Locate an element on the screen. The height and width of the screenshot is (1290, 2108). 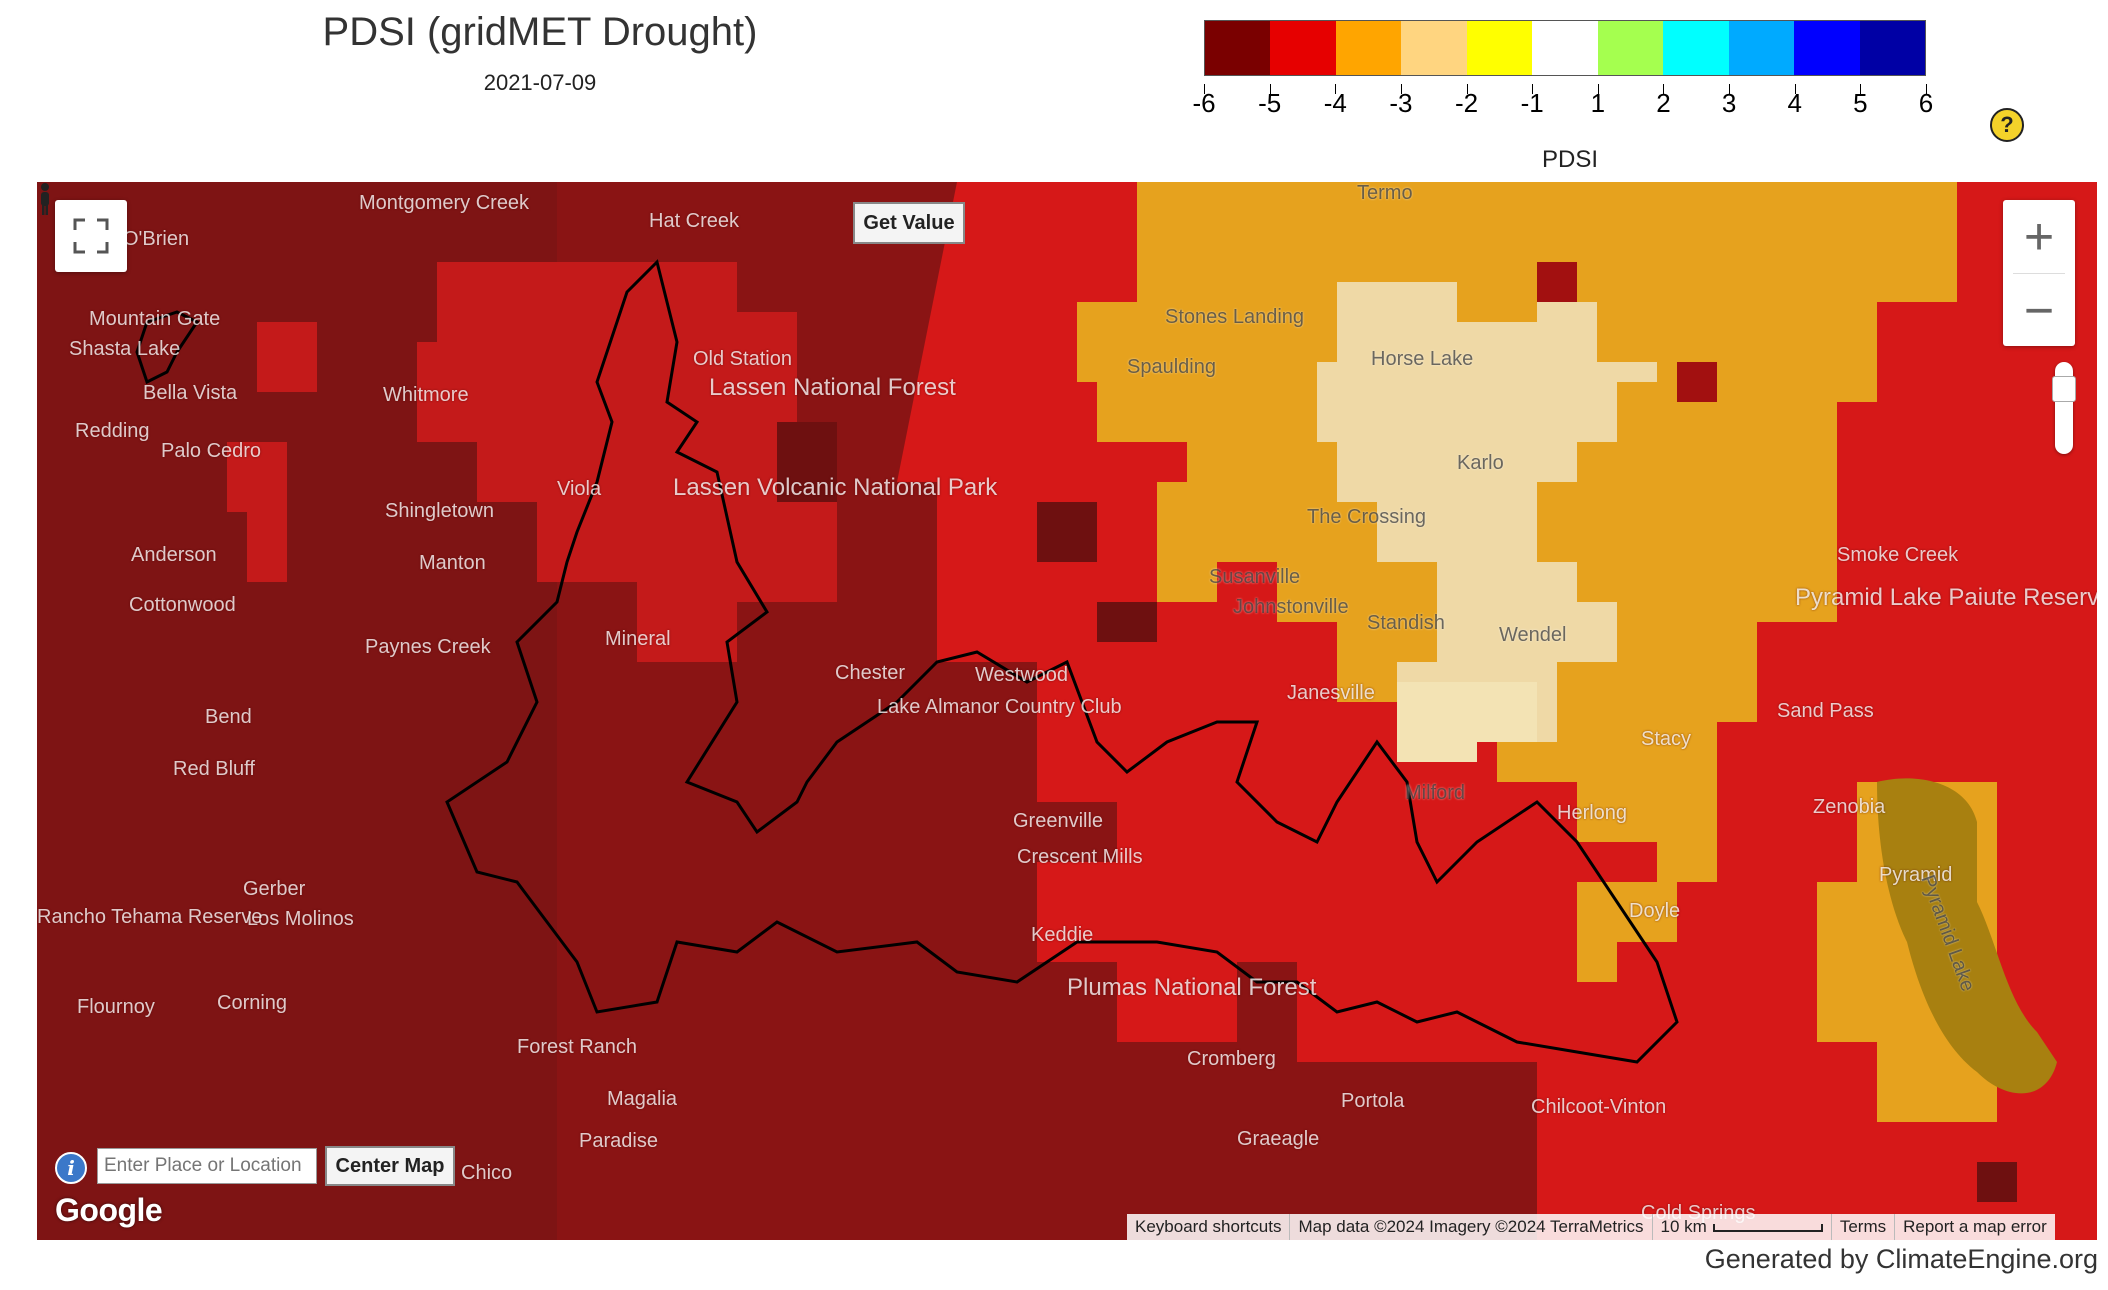
place-label: Old Station is located at coordinates (742, 359).